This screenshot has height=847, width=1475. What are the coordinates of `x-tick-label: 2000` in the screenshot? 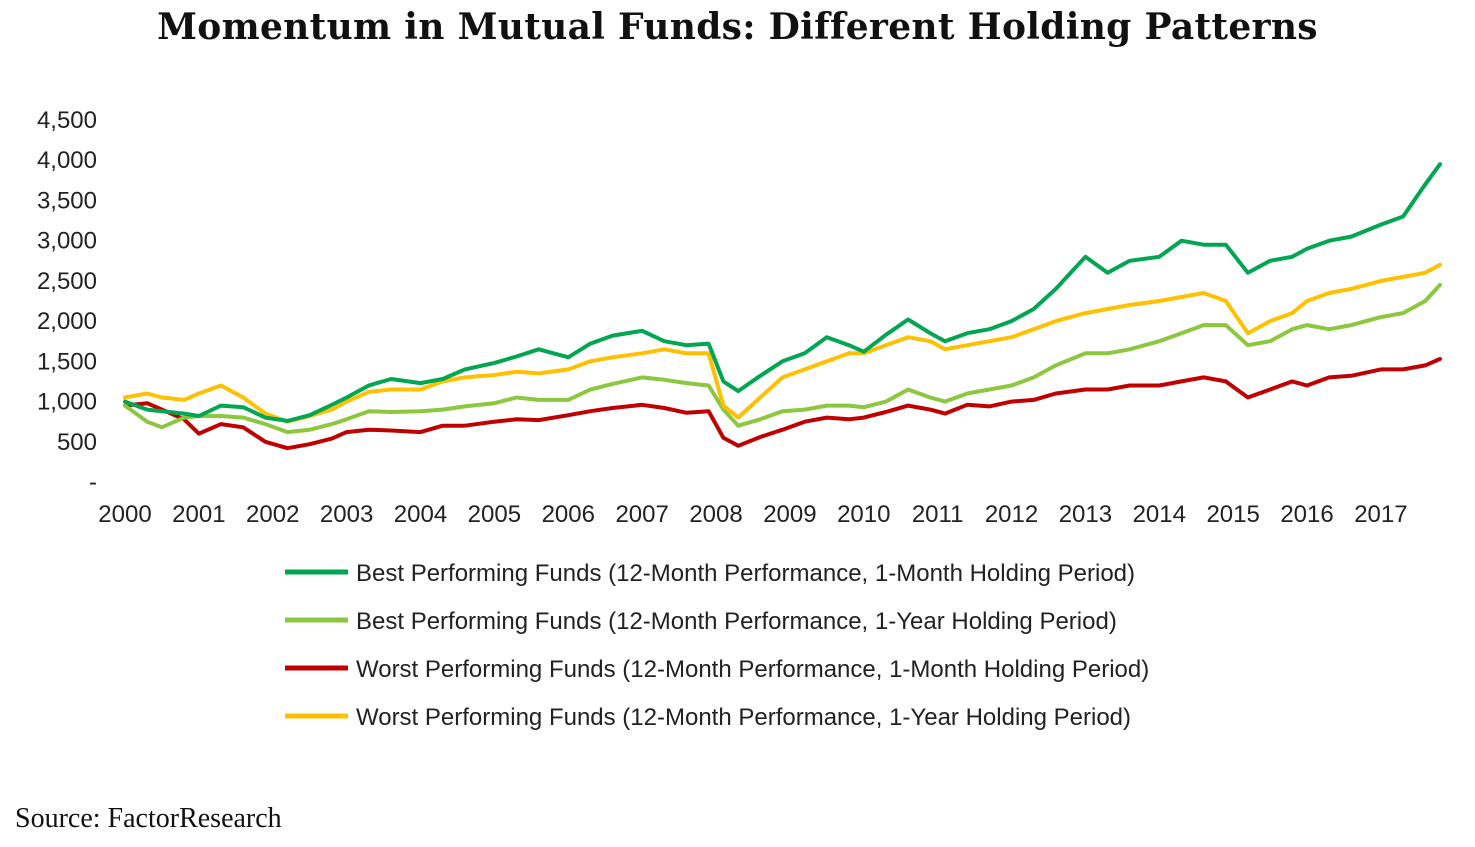 It's located at (124, 514).